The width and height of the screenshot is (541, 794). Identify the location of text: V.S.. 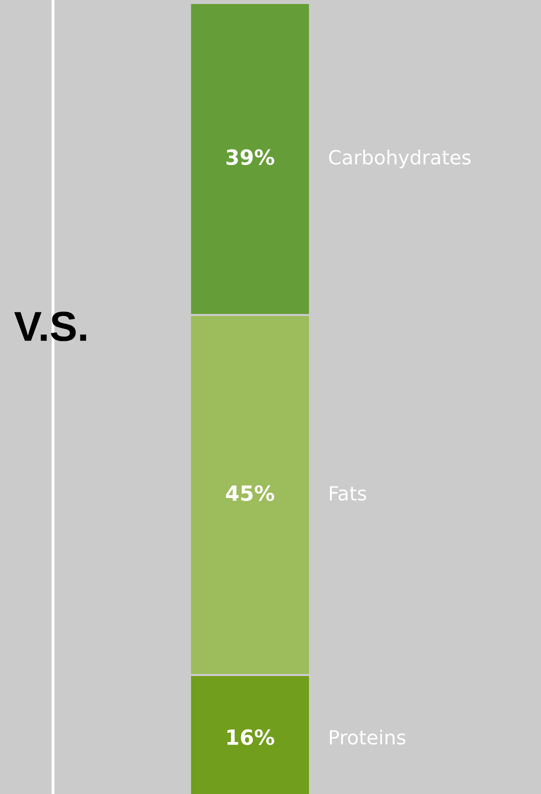
(50, 327).